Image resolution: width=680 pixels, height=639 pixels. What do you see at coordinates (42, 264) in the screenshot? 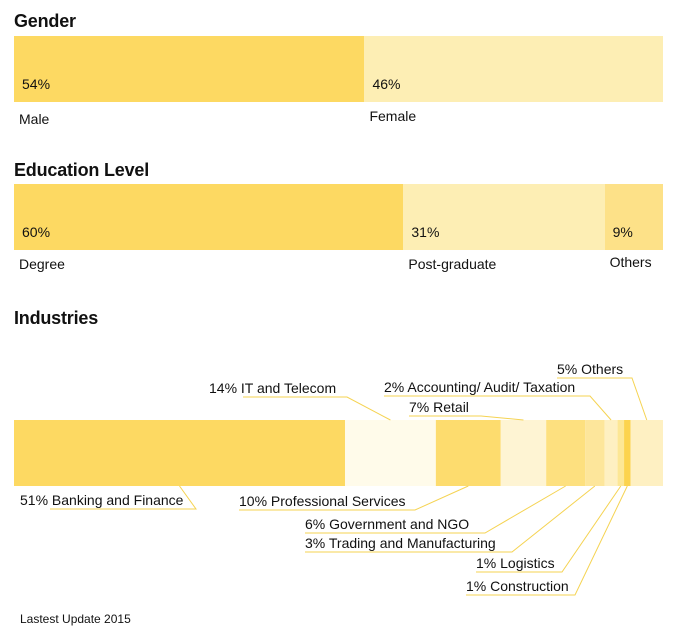
I see `education-category-label: Degree` at bounding box center [42, 264].